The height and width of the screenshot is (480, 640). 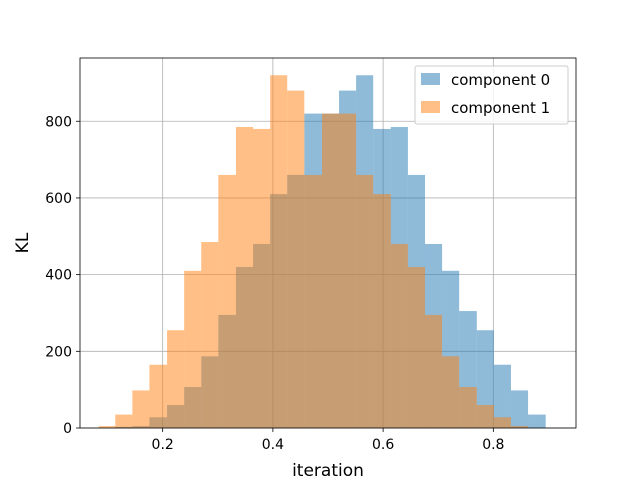 I want to click on x-tick-label: 0.6, so click(x=383, y=445).